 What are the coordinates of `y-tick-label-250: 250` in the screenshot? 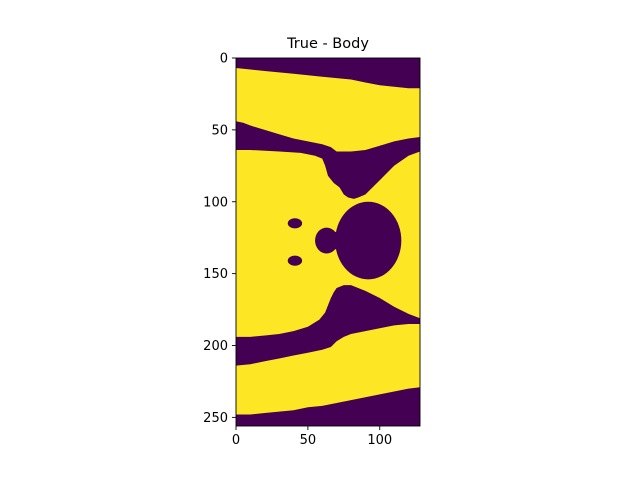 It's located at (215, 418).